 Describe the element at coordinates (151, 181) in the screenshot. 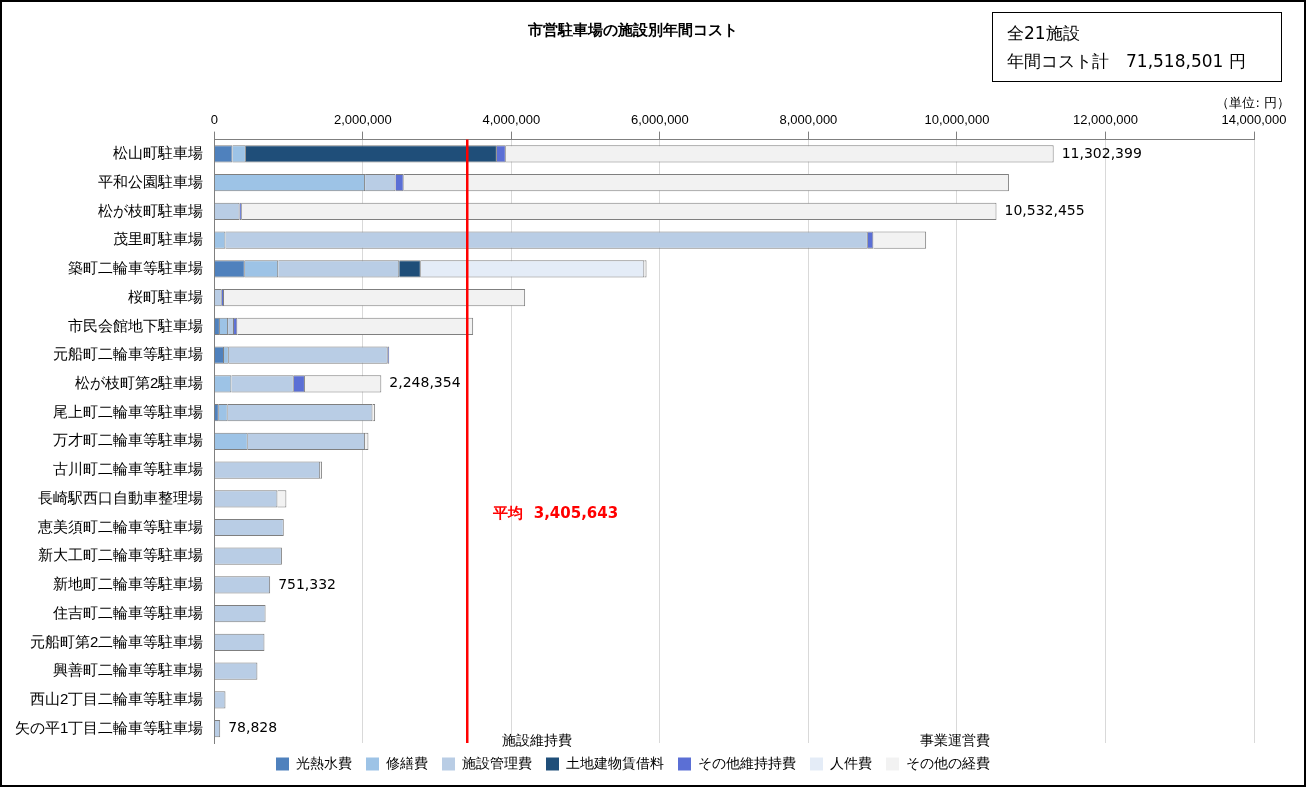

I see `y-tick-label: 平和公園駐車場` at that location.